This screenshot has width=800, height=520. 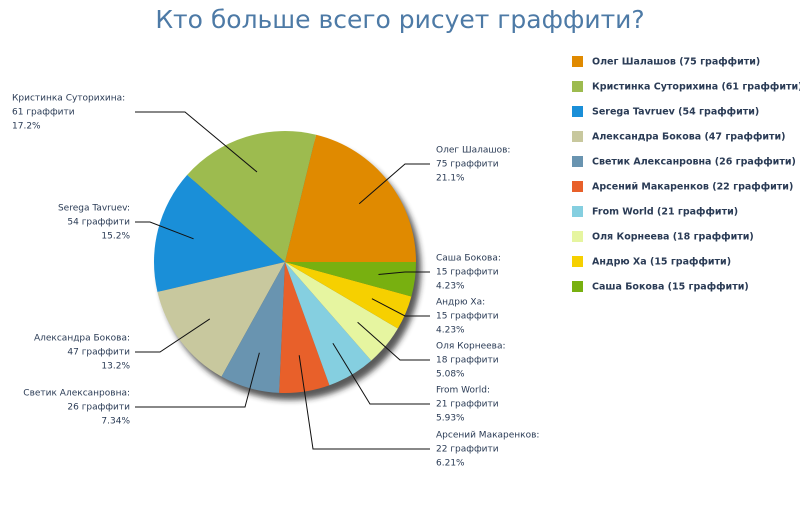 What do you see at coordinates (473, 151) in the screenshot?
I see `slice-label: Олег Шалашов:` at bounding box center [473, 151].